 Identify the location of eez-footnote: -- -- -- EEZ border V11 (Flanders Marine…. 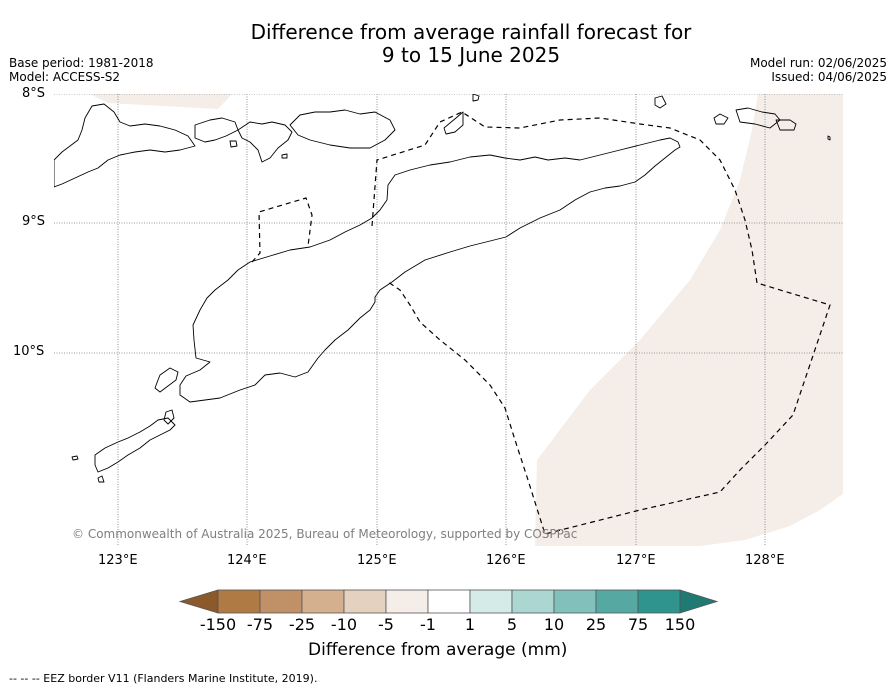
(163, 678).